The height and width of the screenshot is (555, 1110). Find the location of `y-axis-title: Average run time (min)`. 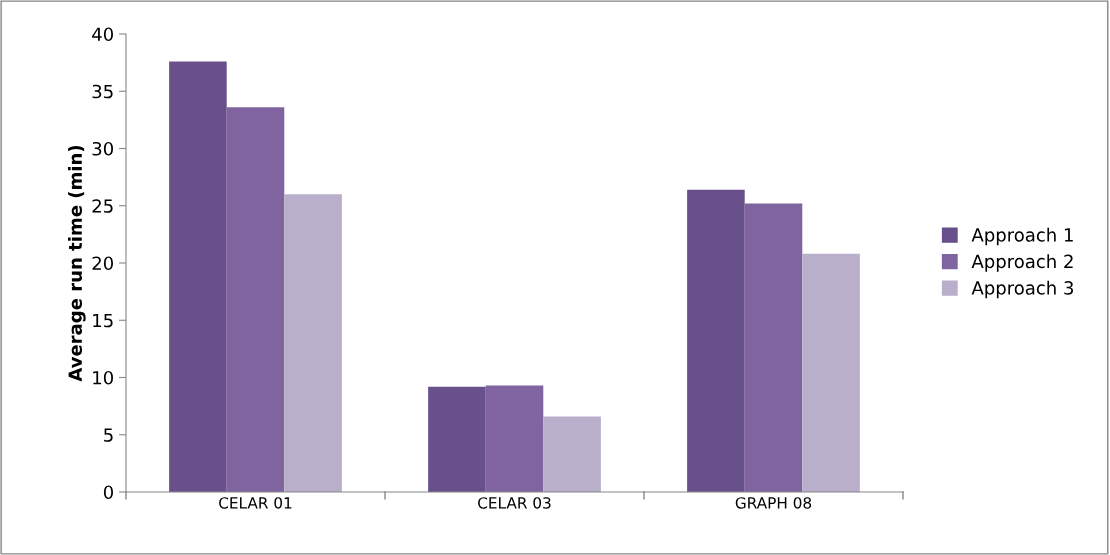

y-axis-title: Average run time (min) is located at coordinates (77, 263).